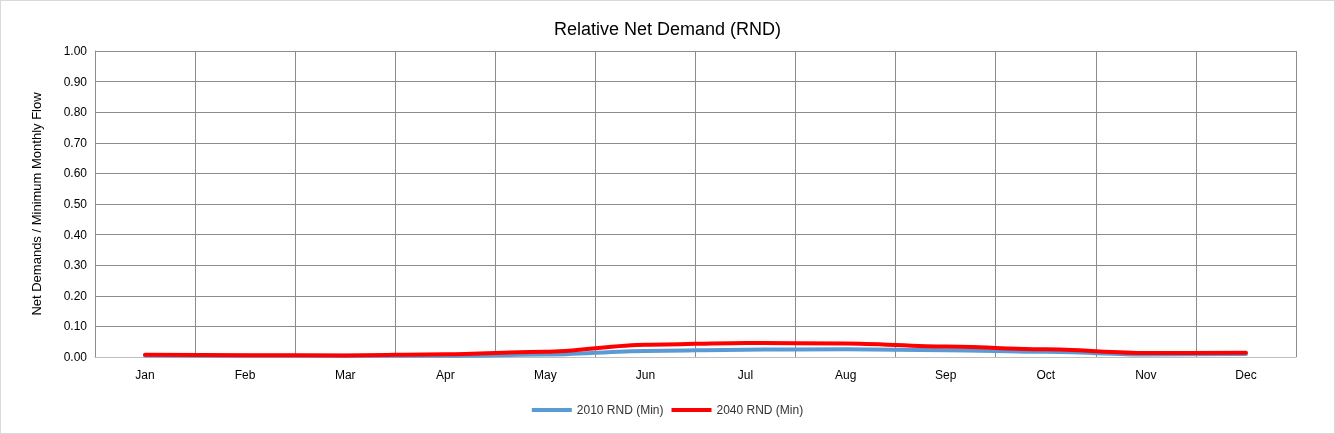 The image size is (1335, 434). What do you see at coordinates (845, 375) in the screenshot?
I see `x-tick-label: Aug` at bounding box center [845, 375].